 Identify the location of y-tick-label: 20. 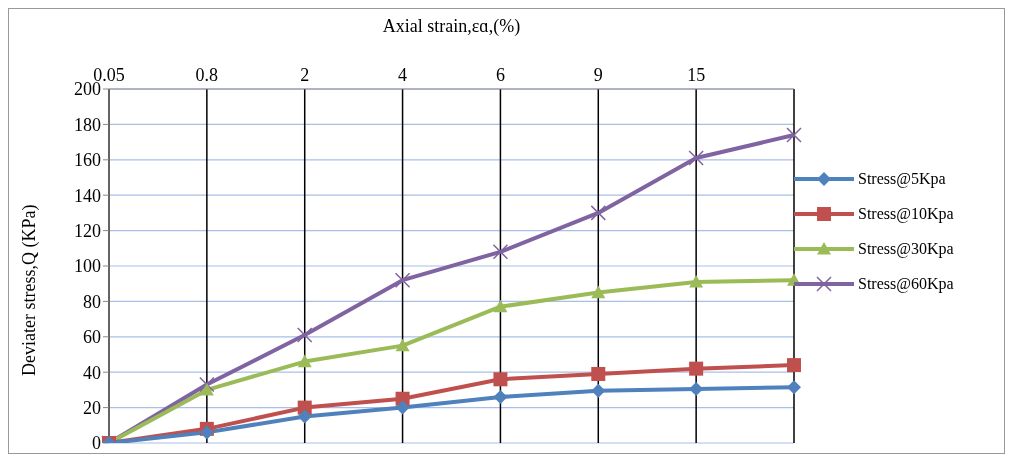
(92, 407).